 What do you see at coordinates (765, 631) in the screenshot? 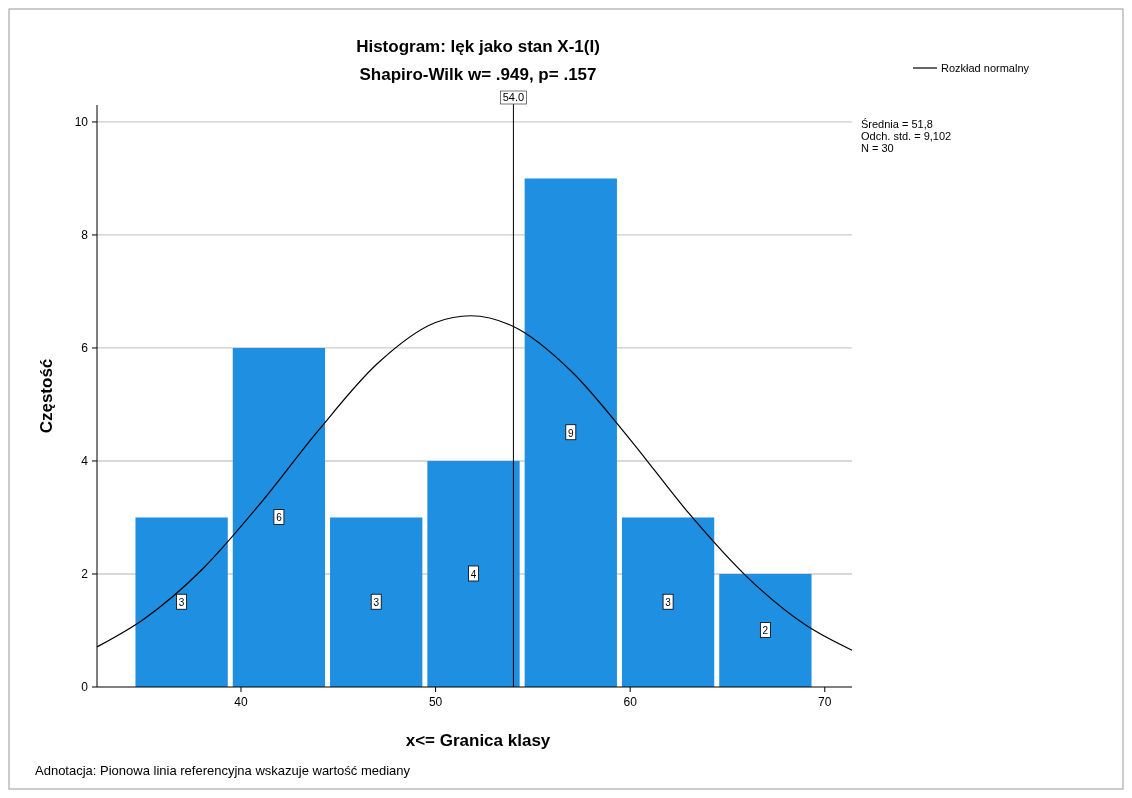
I see `data-label: 2` at bounding box center [765, 631].